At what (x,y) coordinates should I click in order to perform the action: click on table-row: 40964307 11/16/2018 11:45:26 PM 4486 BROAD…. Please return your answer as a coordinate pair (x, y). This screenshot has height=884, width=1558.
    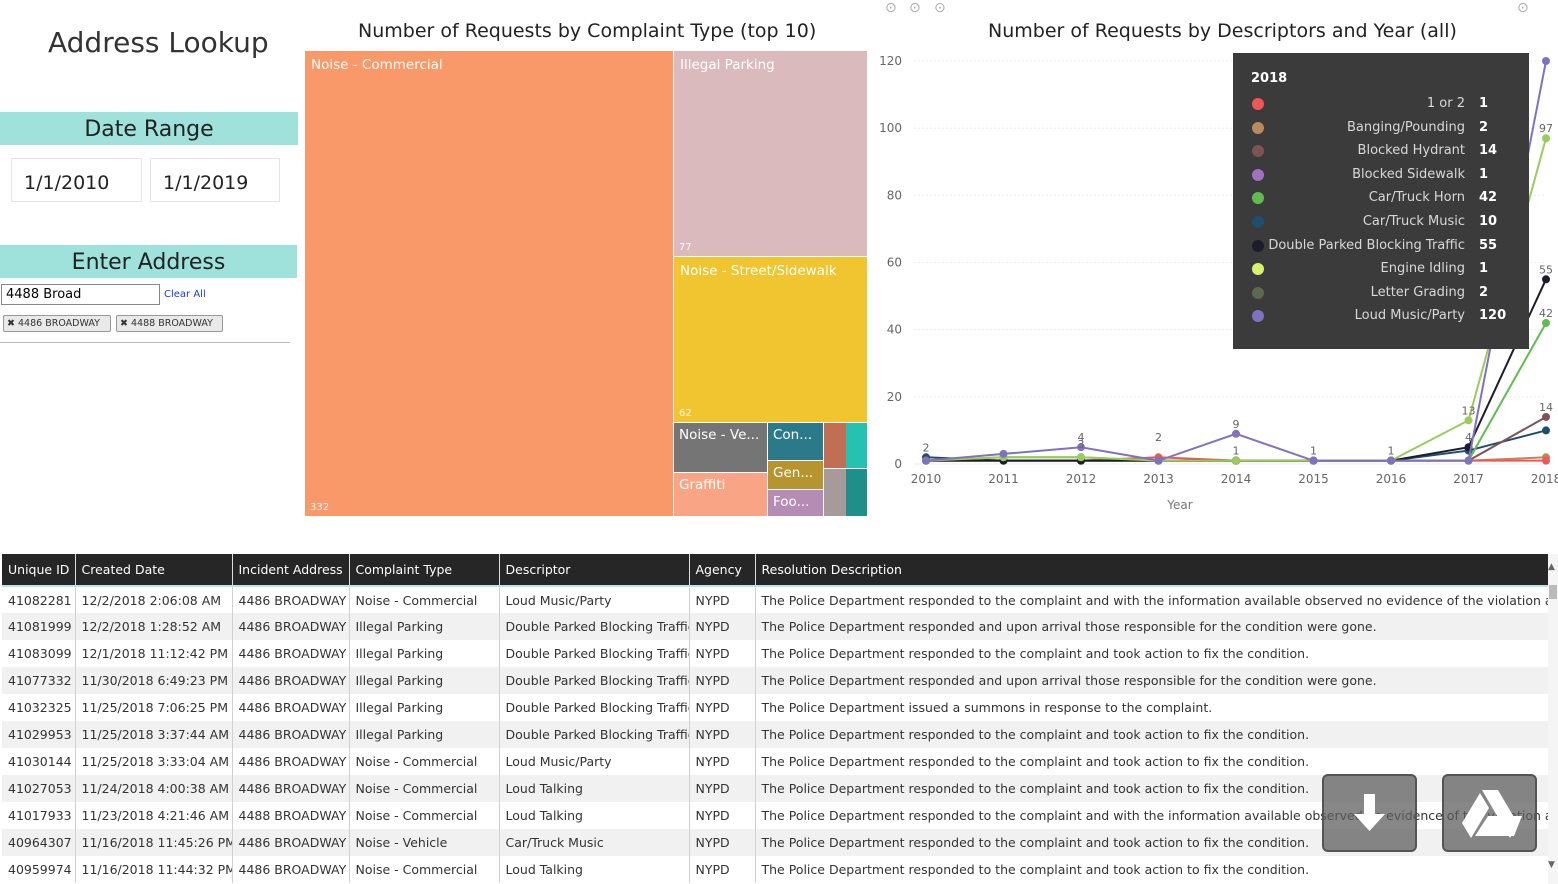
    Looking at the image, I should click on (775, 842).